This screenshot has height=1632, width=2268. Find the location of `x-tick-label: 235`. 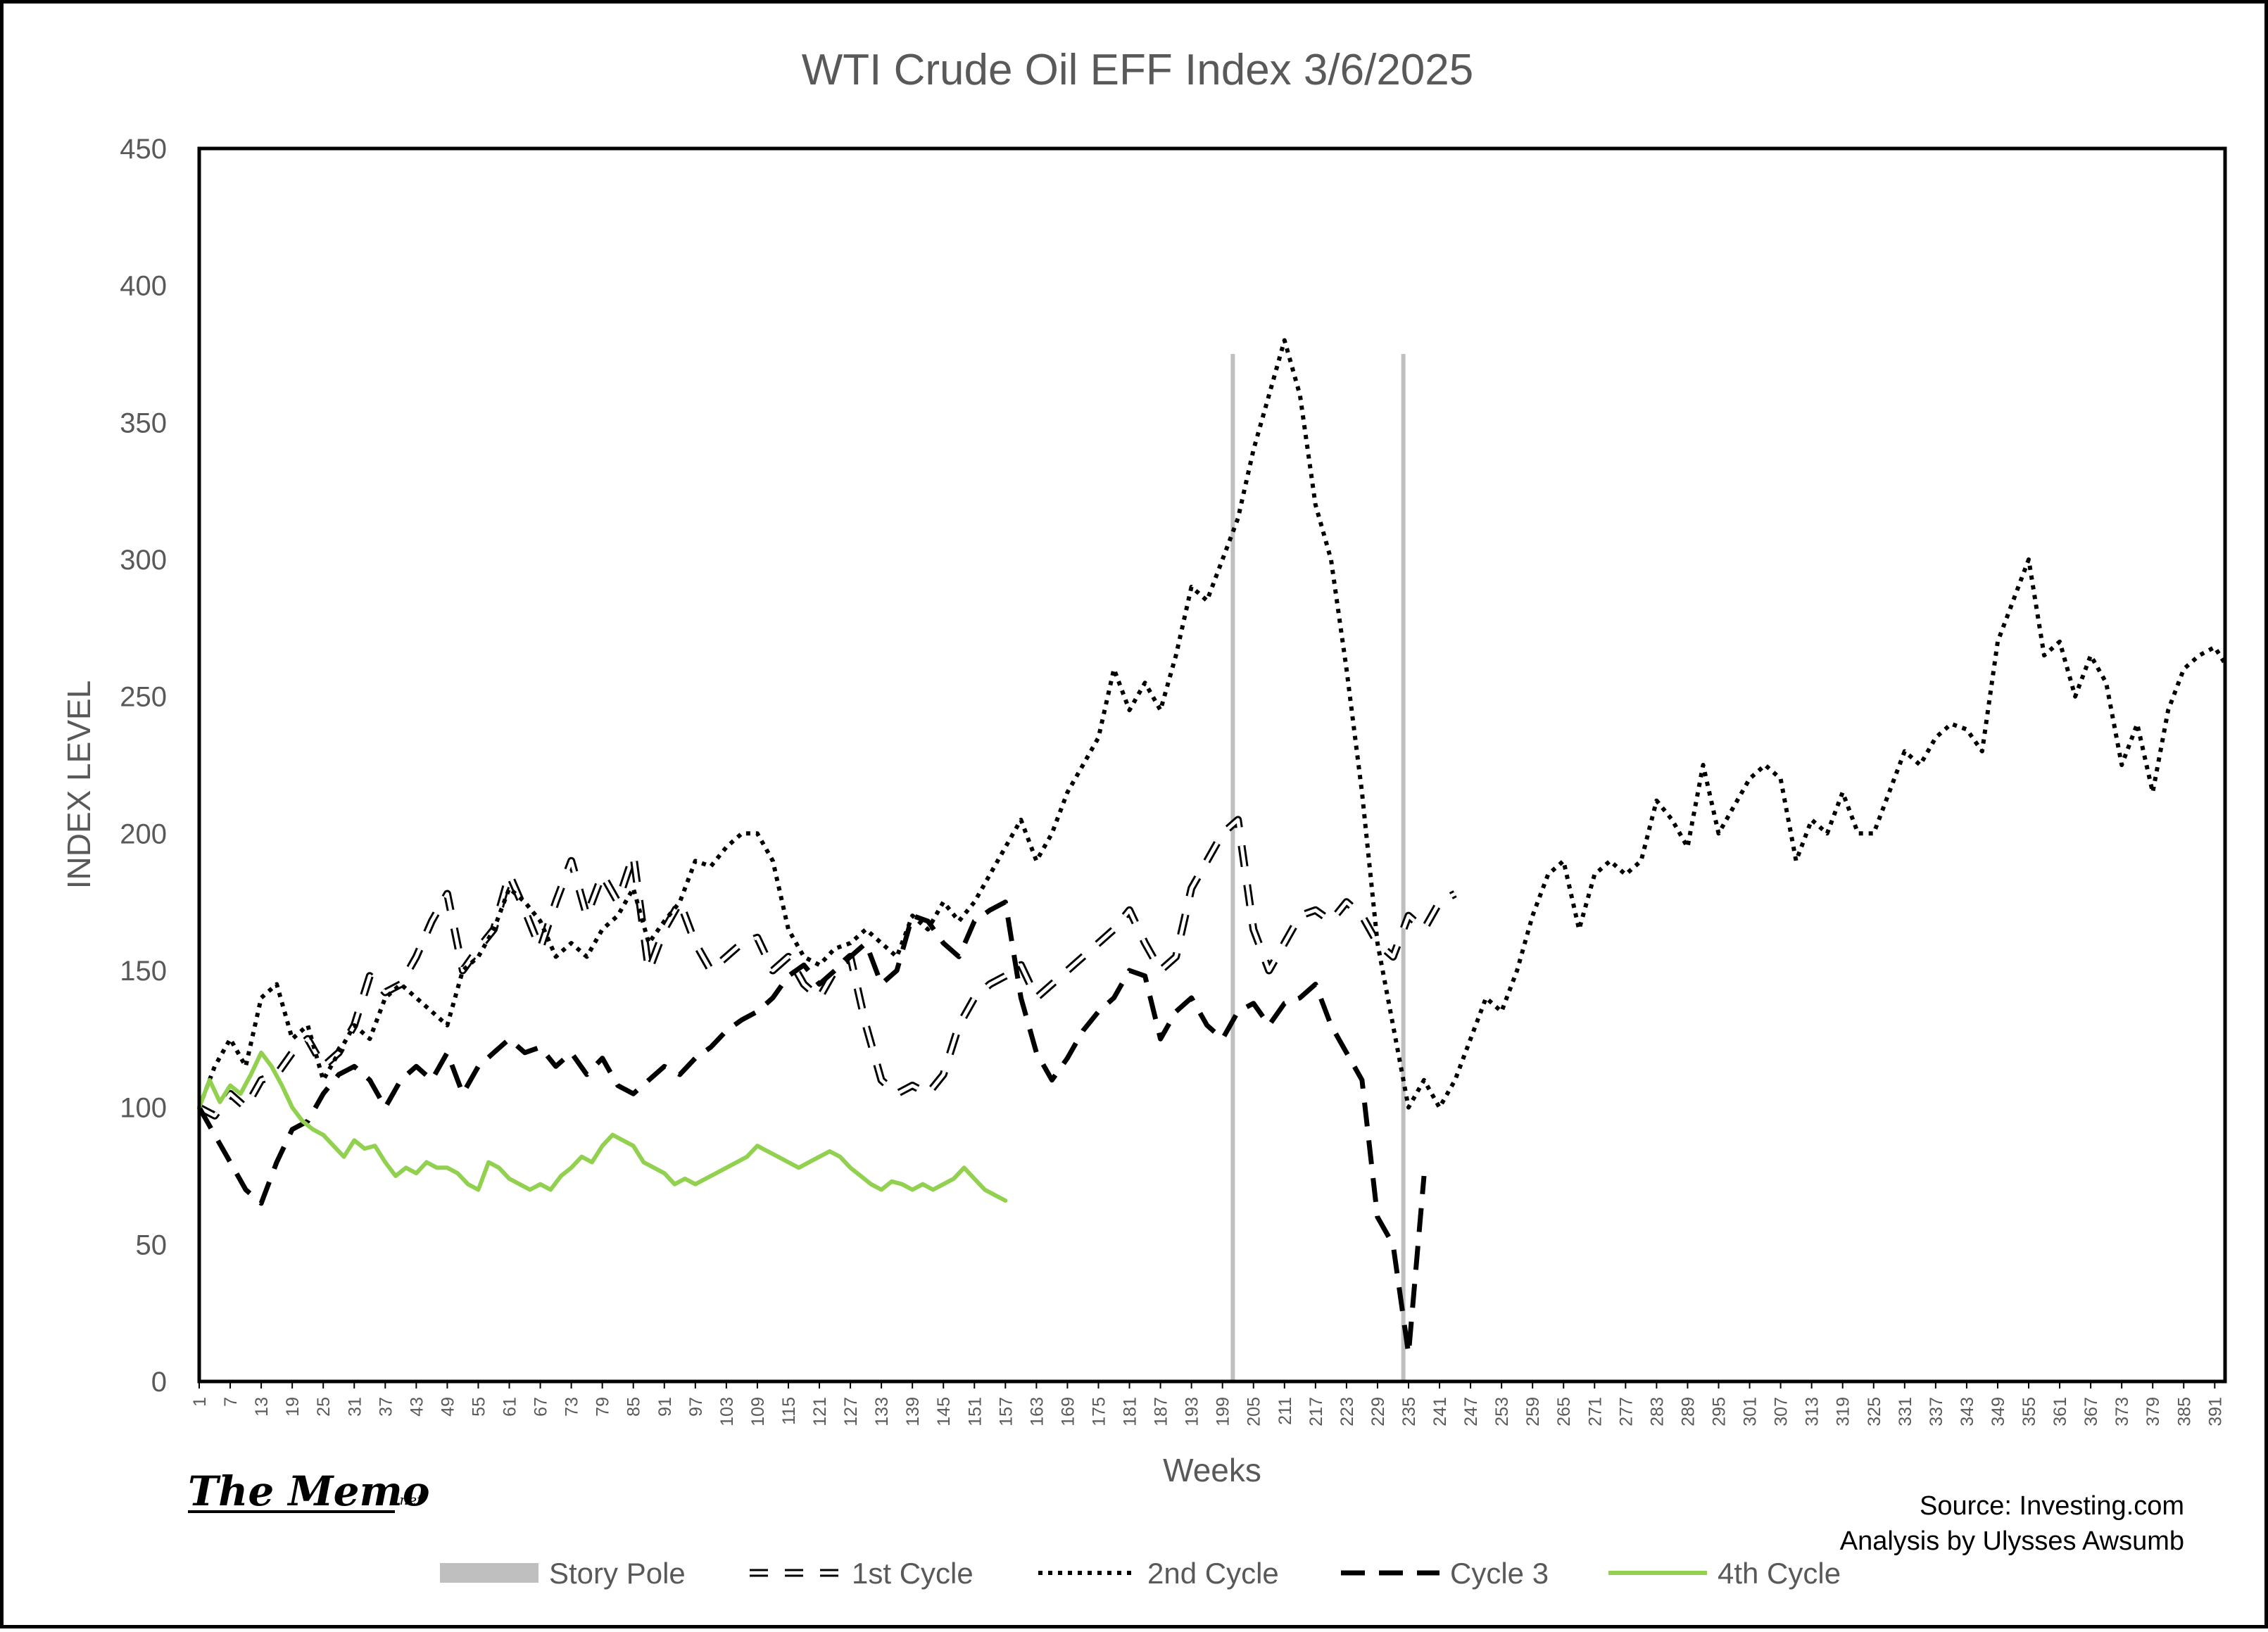

x-tick-label: 235 is located at coordinates (1409, 1412).